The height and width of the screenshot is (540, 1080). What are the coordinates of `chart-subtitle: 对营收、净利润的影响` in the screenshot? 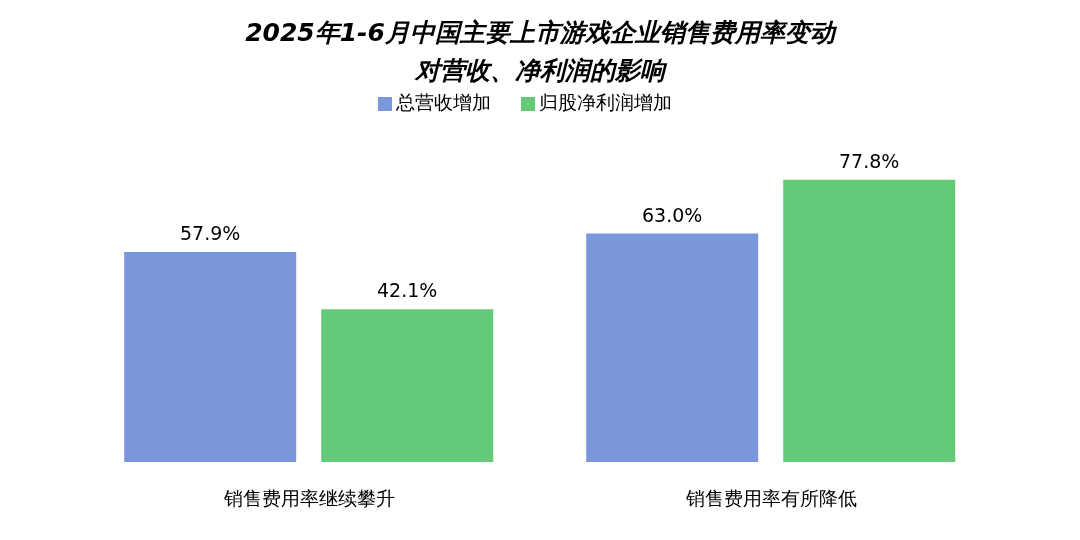 It's located at (540, 71).